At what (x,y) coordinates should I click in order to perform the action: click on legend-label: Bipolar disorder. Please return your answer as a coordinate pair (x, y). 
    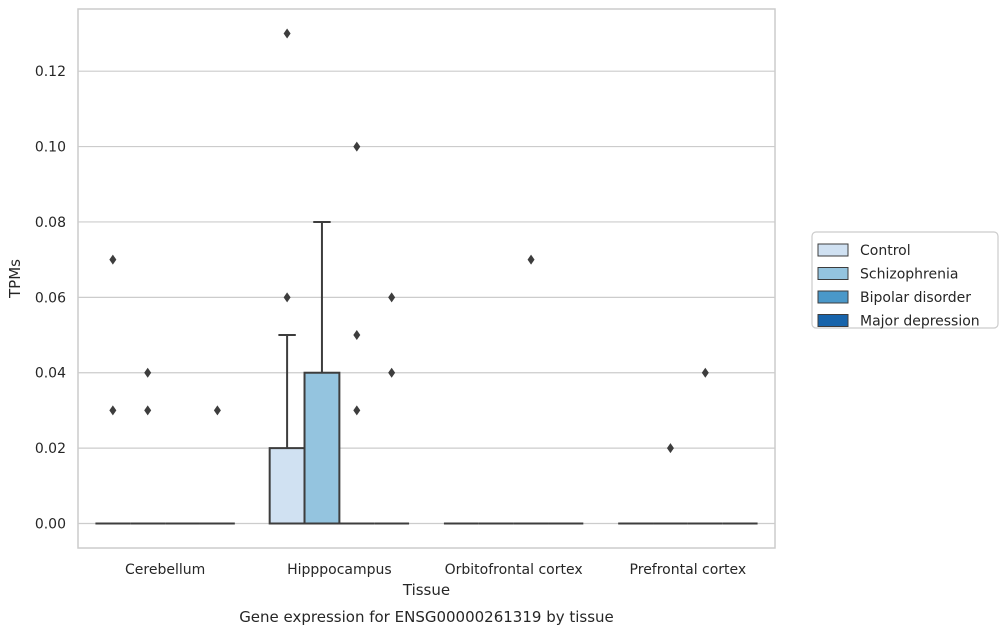
    Looking at the image, I should click on (915, 298).